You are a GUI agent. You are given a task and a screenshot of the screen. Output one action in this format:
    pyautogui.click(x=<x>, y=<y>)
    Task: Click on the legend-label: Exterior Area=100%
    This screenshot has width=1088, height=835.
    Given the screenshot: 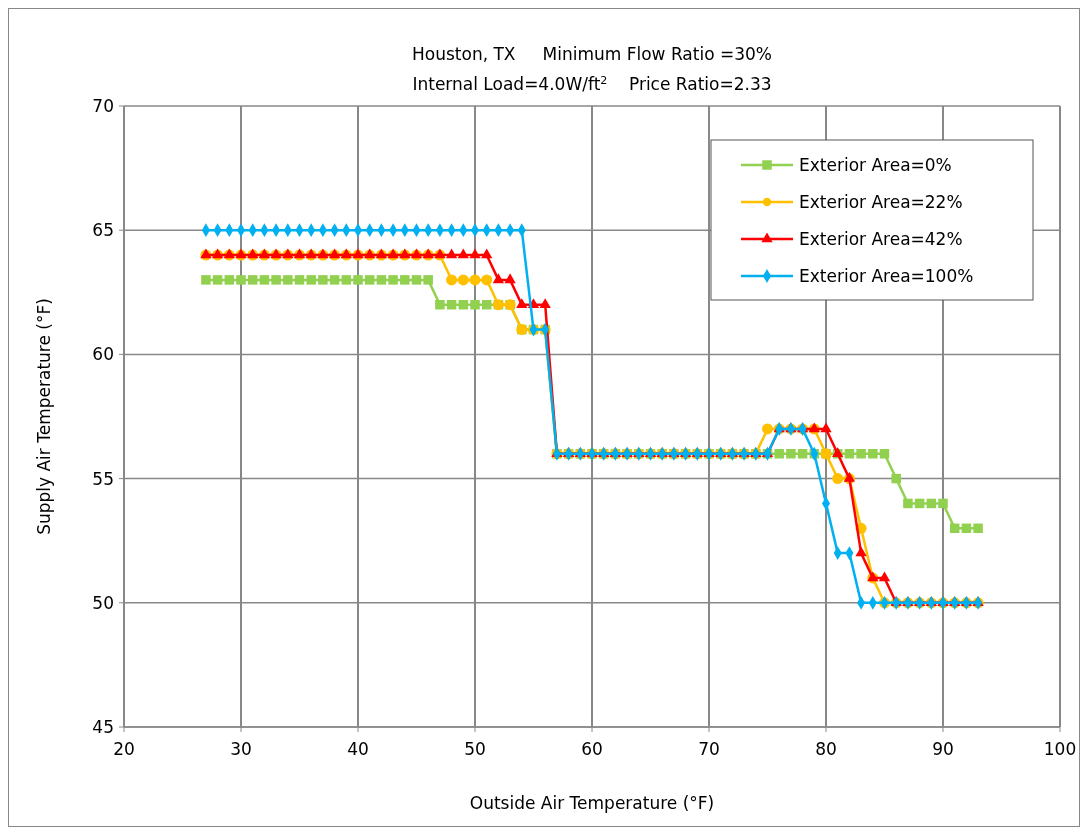 What is the action you would take?
    pyautogui.click(x=886, y=276)
    